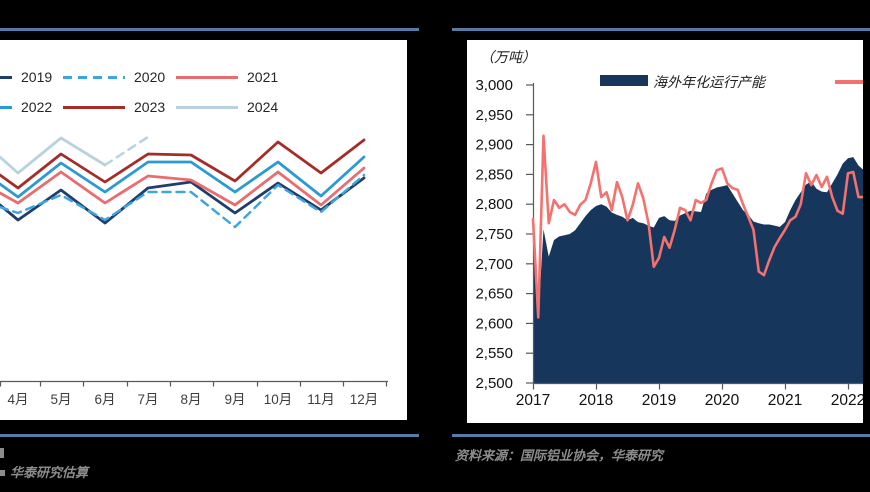 The width and height of the screenshot is (870, 492). Describe the element at coordinates (150, 77) in the screenshot. I see `legend-label: 2020` at that location.